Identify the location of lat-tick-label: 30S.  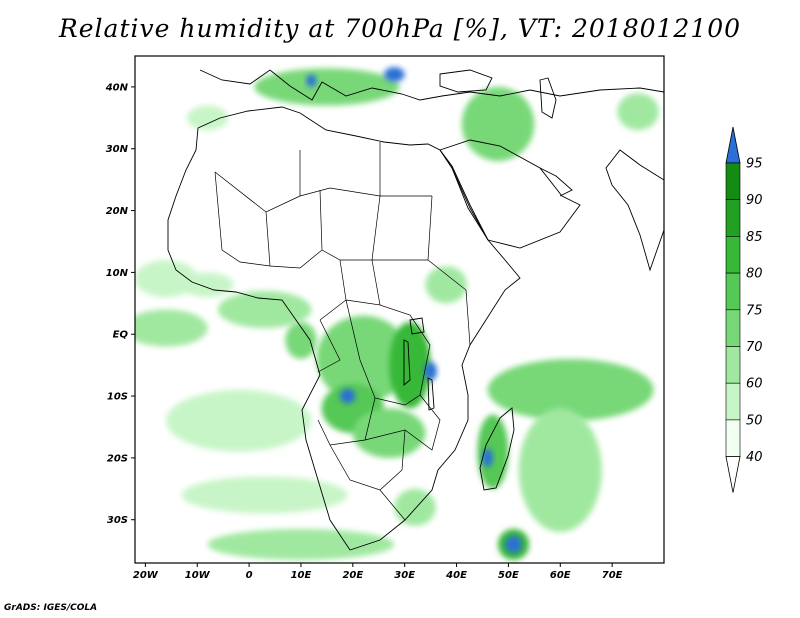
(117, 520).